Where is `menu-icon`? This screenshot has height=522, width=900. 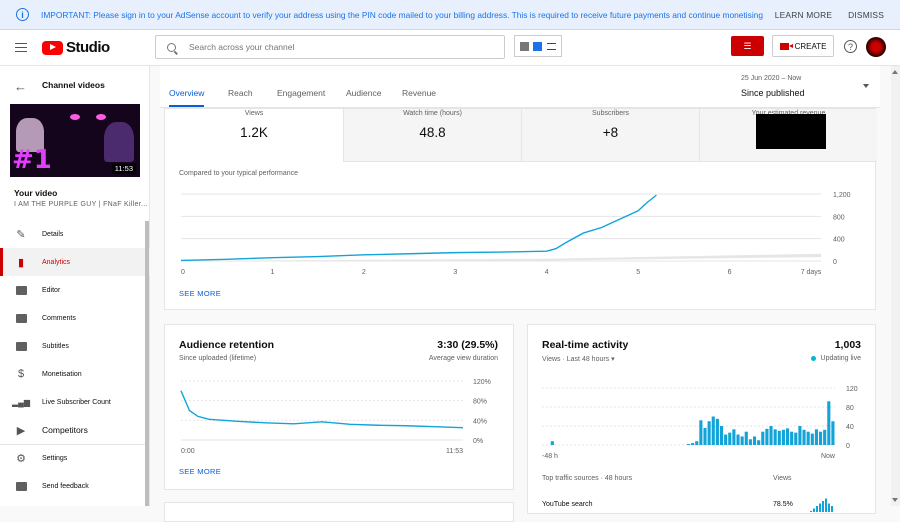 menu-icon is located at coordinates (21, 47).